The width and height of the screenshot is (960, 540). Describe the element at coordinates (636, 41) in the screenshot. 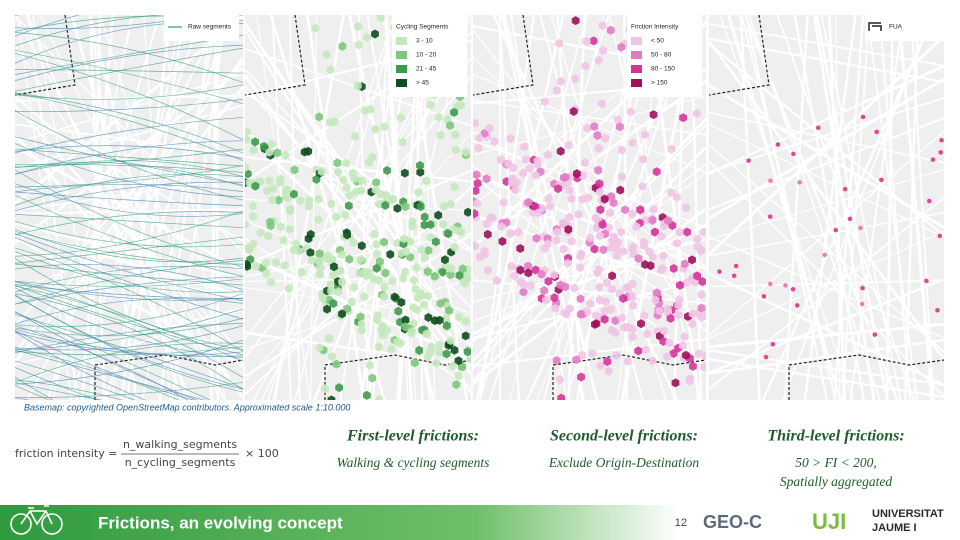

I see `legend-swatch` at that location.